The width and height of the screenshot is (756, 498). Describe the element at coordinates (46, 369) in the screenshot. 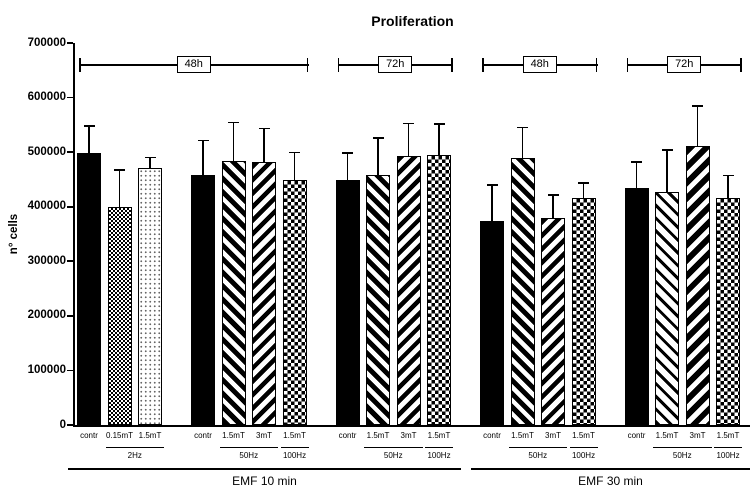

I see `y-tick-label: 100000` at that location.